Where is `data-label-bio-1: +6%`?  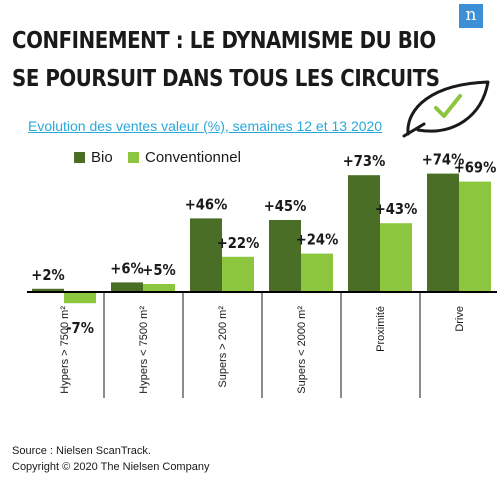
data-label-bio-1: +6% is located at coordinates (126, 269).